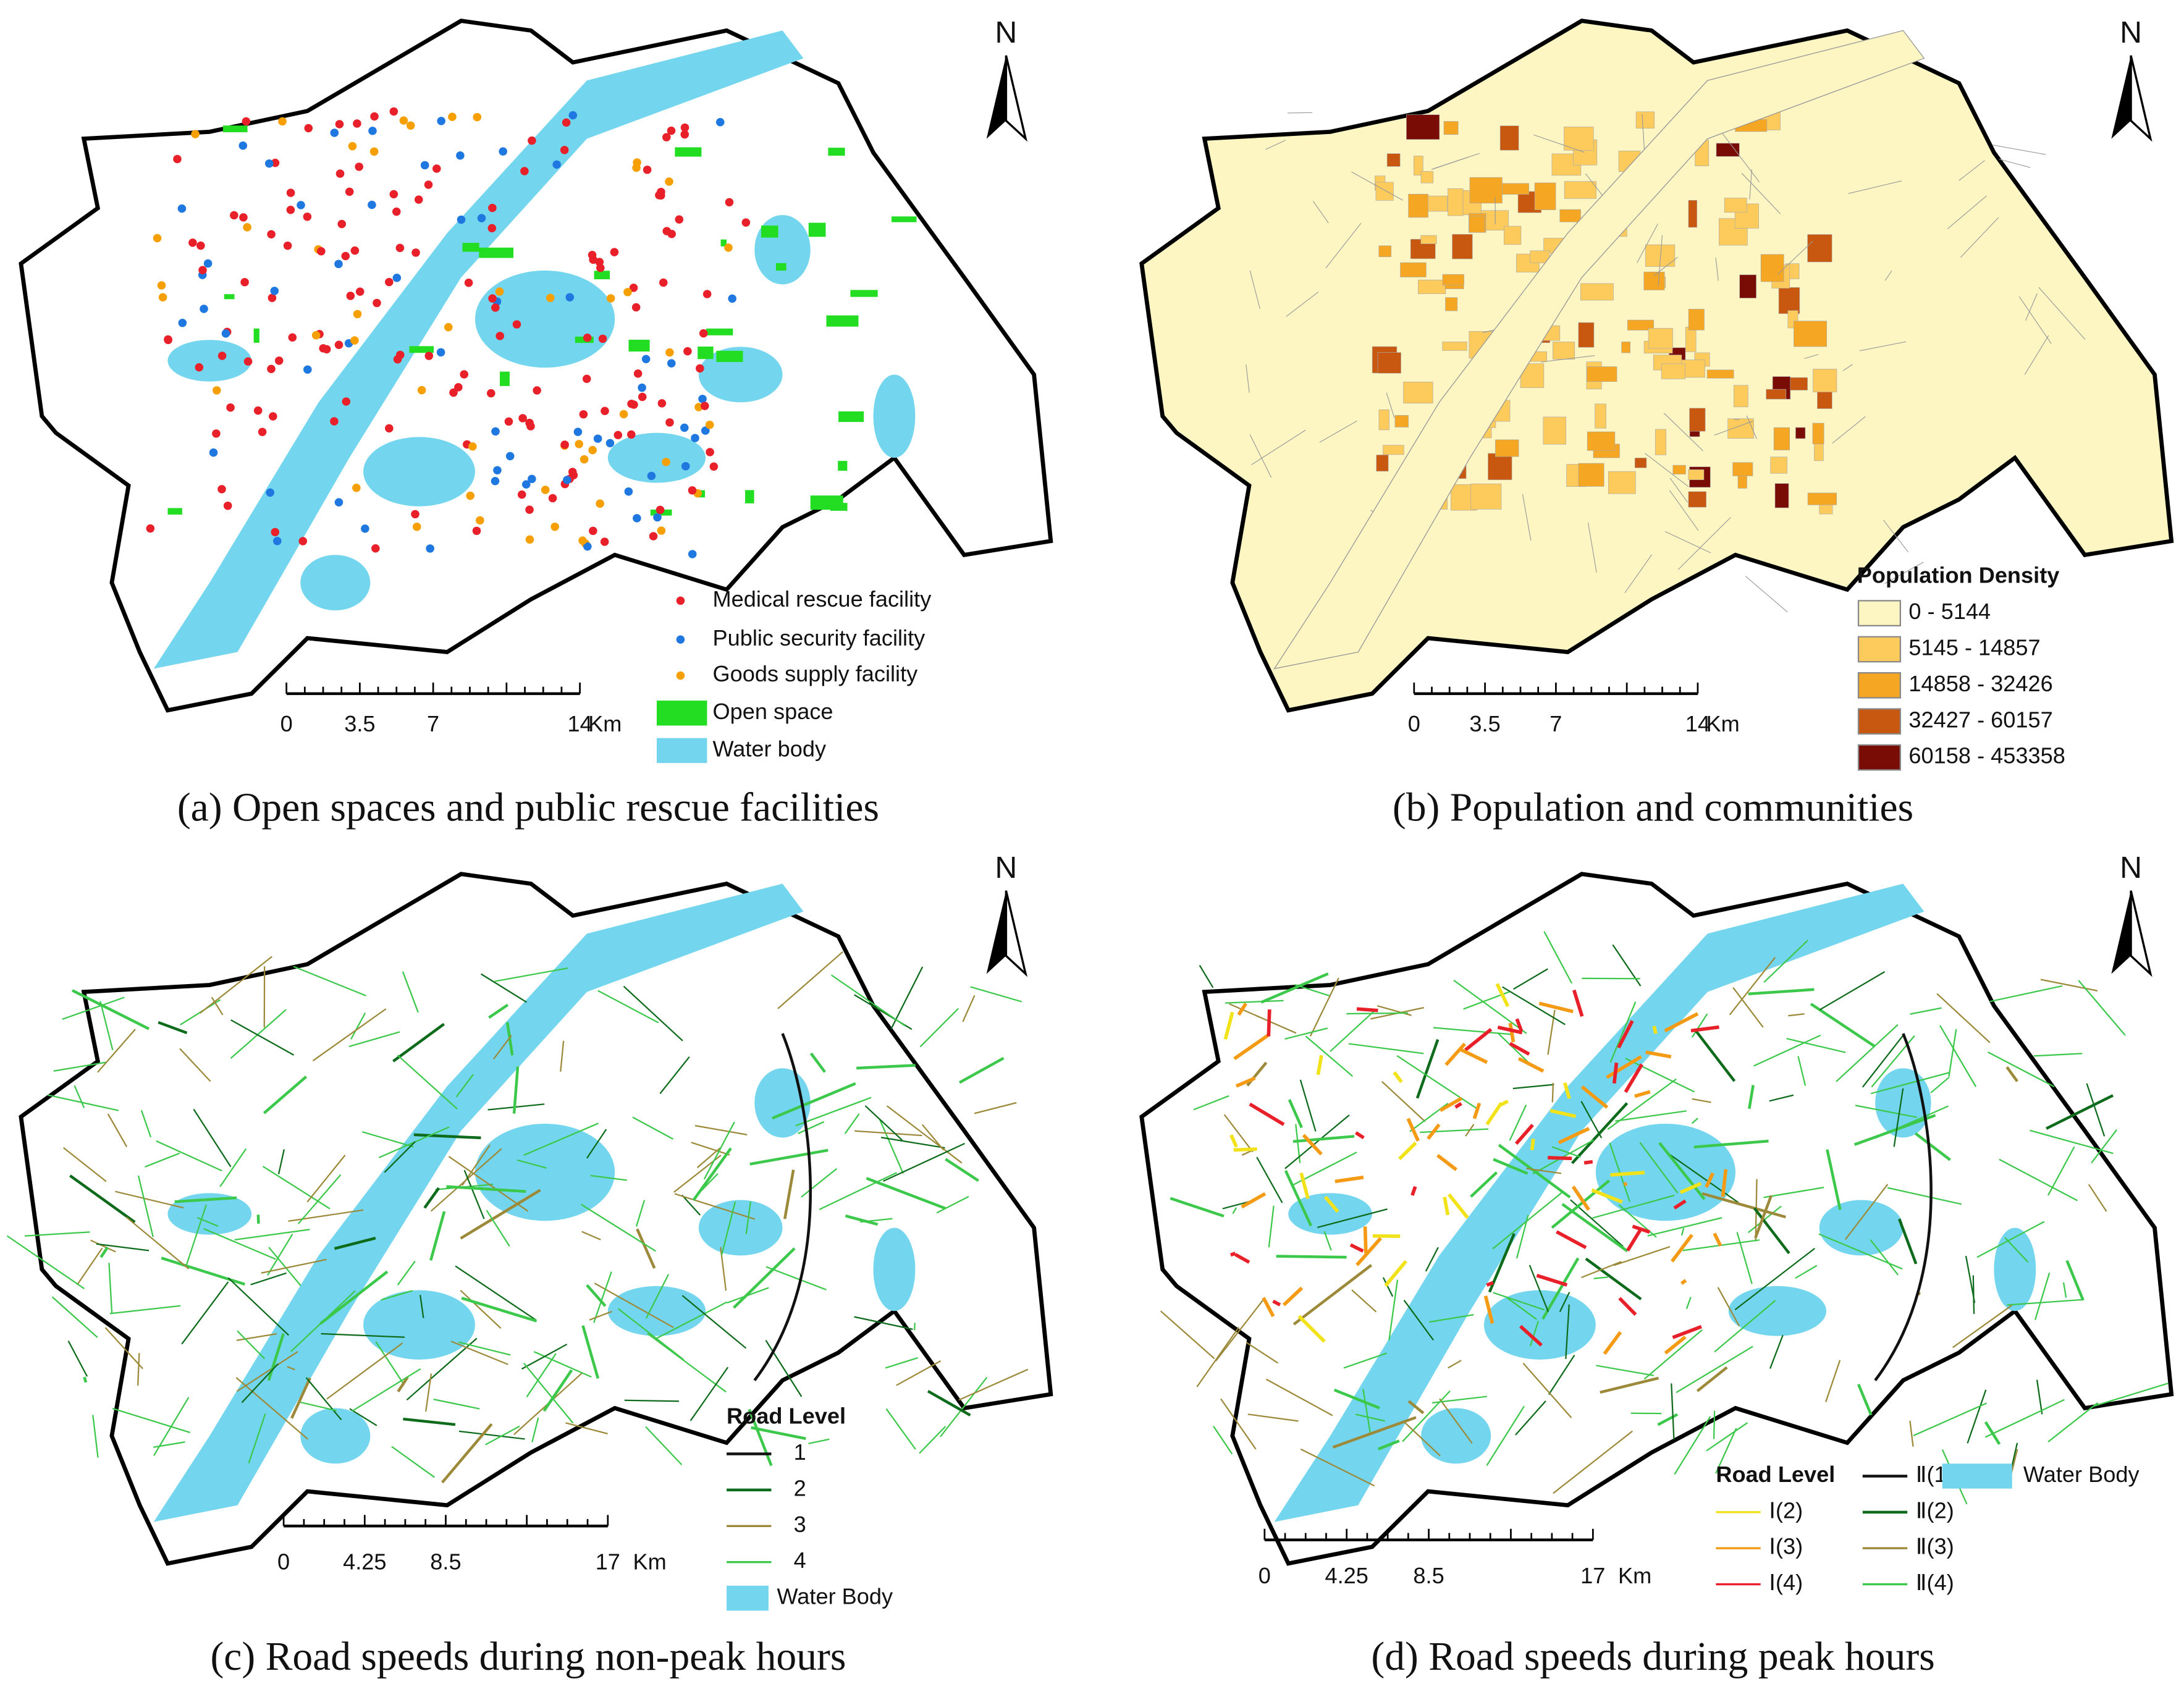 The height and width of the screenshot is (1705, 2184). Describe the element at coordinates (1958, 575) in the screenshot. I see `legend-title: Population Density` at that location.